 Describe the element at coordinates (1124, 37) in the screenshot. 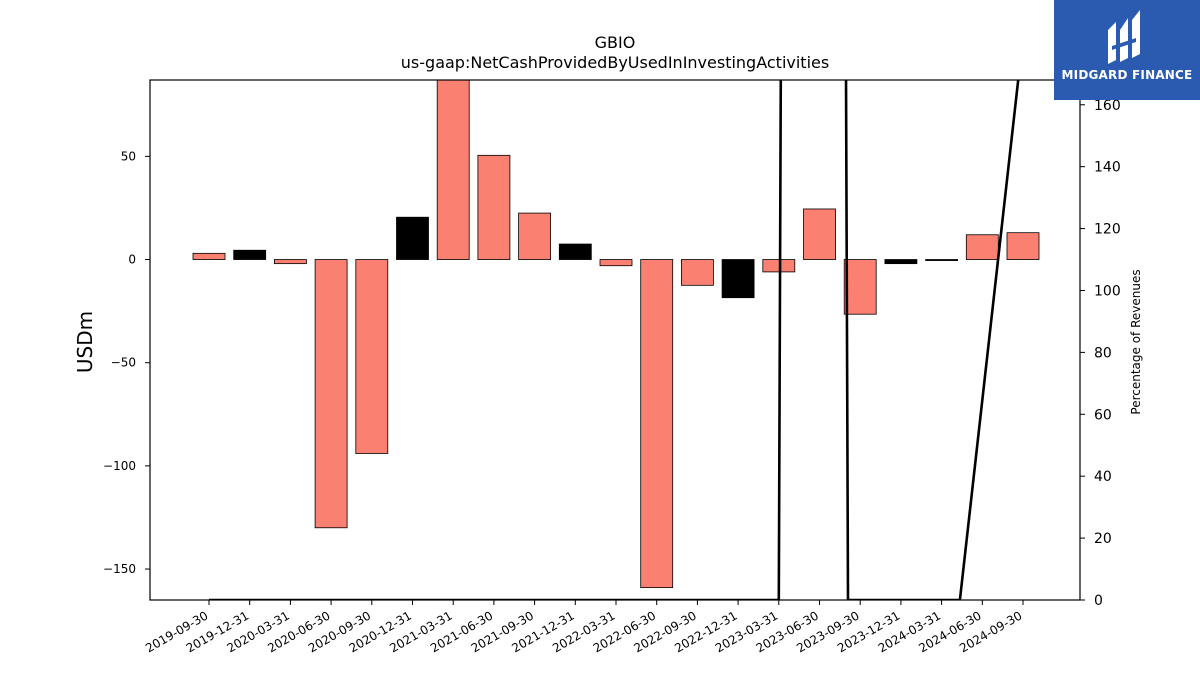

I see `midgard-logo-icon` at that location.